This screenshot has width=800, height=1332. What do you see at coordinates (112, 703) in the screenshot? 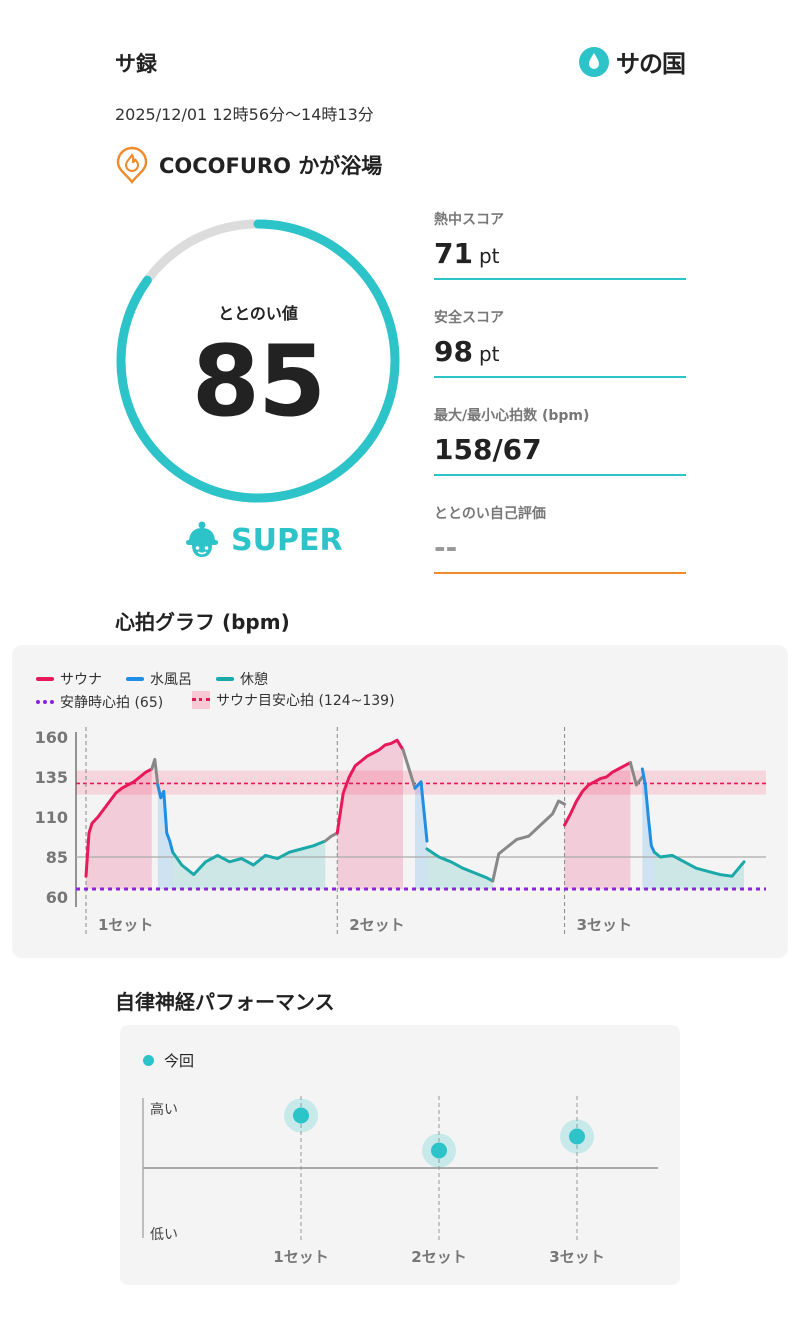
I see `legend-label: 安静時心拍 (65)` at bounding box center [112, 703].